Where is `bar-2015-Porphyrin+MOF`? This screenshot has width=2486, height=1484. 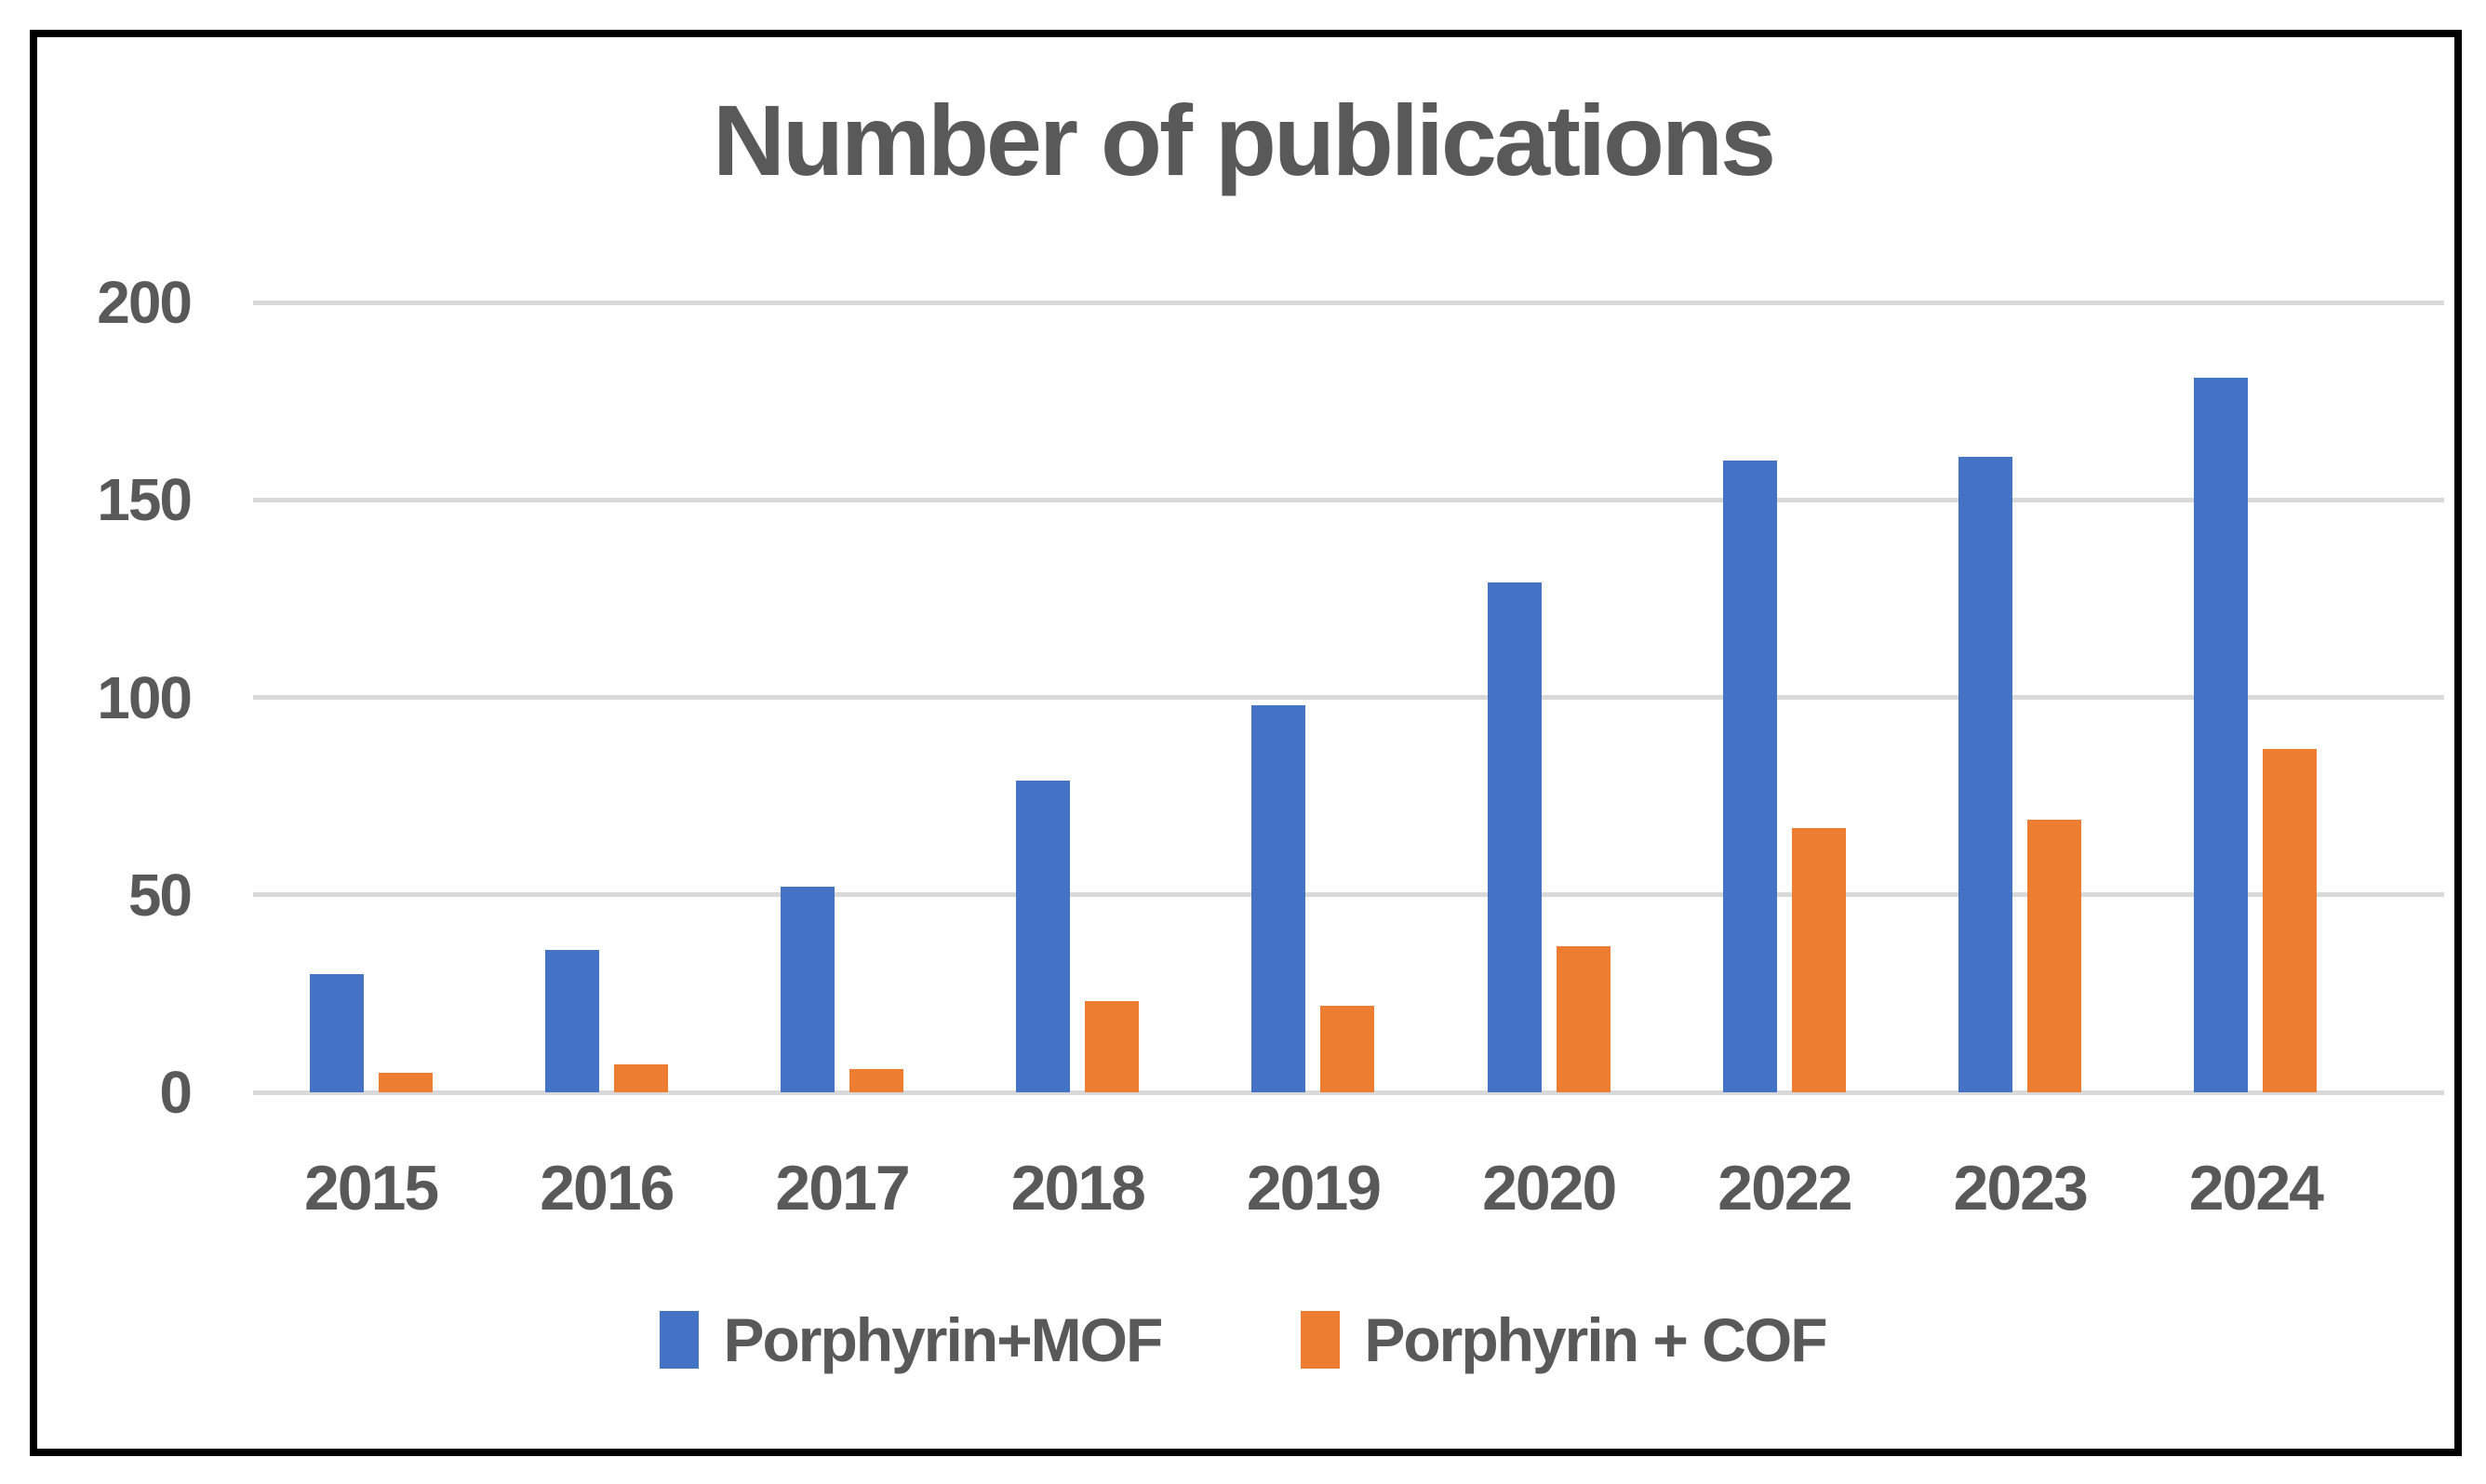
bar-2015-Porphyrin+MOF is located at coordinates (336, 1032).